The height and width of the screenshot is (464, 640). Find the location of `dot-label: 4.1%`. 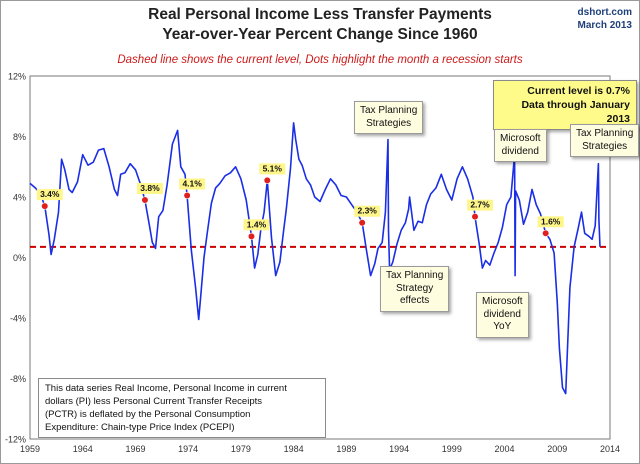

dot-label: 4.1% is located at coordinates (192, 183).